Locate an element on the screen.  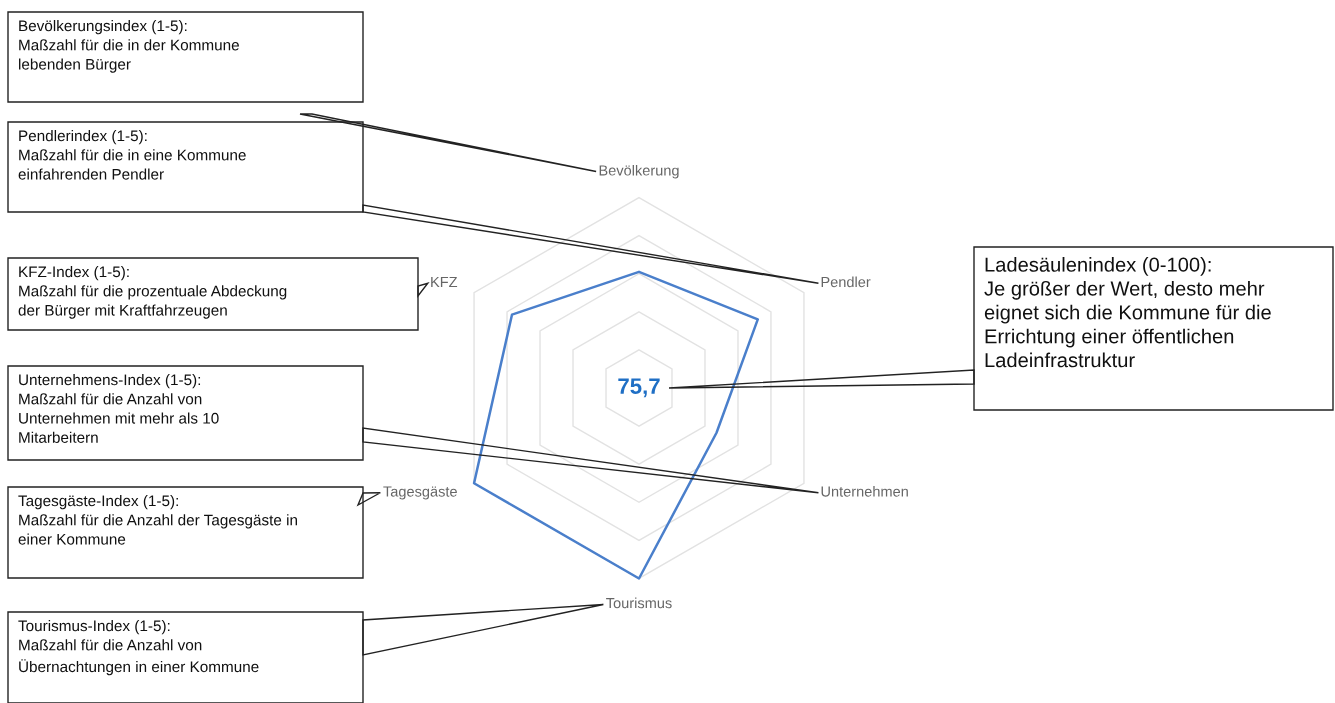
text: 75,7 is located at coordinates (639, 388).